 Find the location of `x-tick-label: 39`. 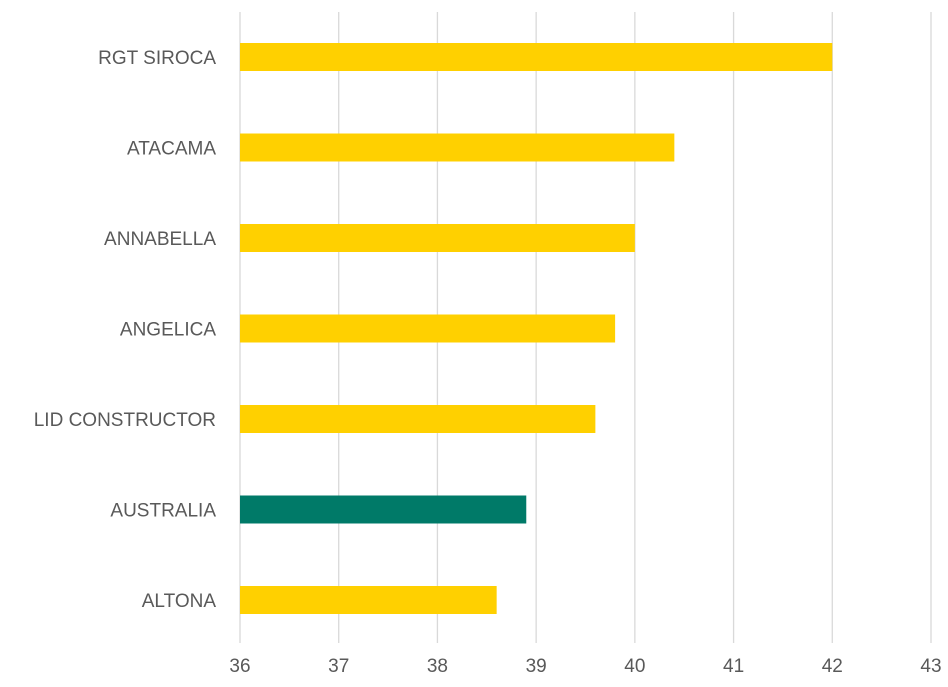

x-tick-label: 39 is located at coordinates (536, 666).